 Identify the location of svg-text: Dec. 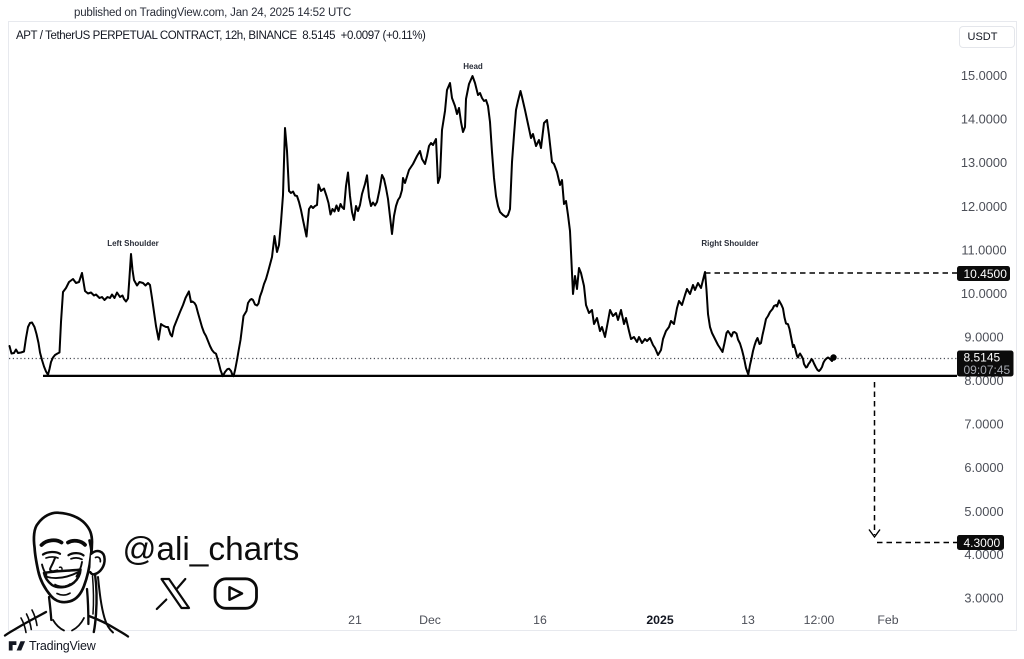
(430, 620).